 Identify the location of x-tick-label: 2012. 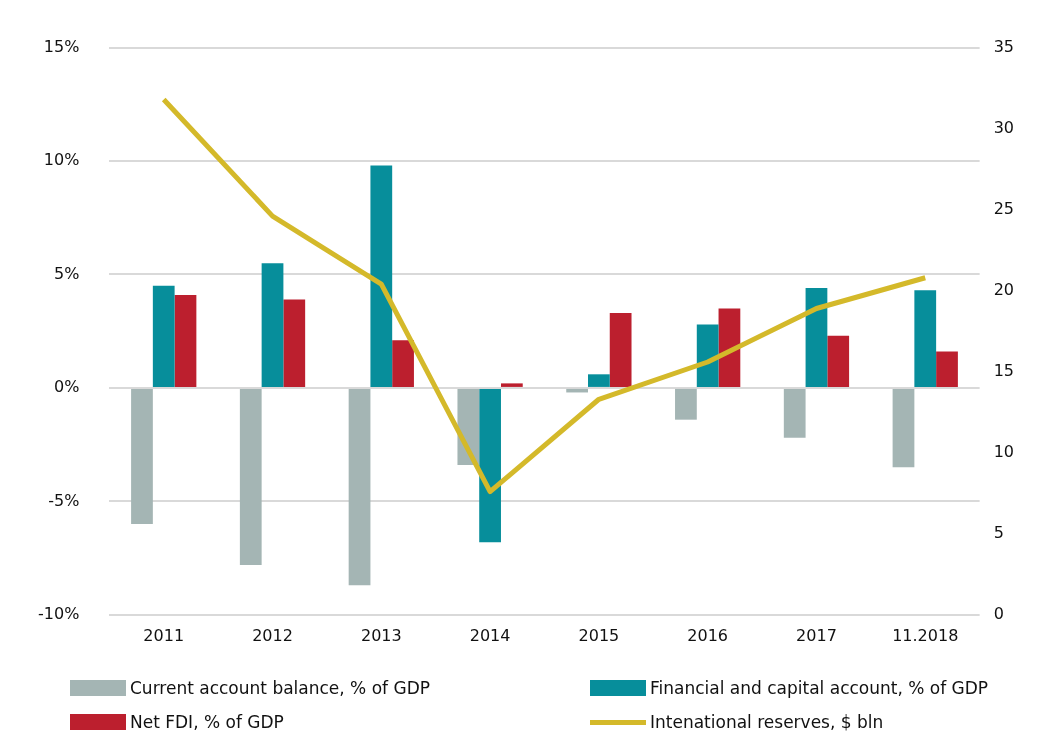
(272, 635).